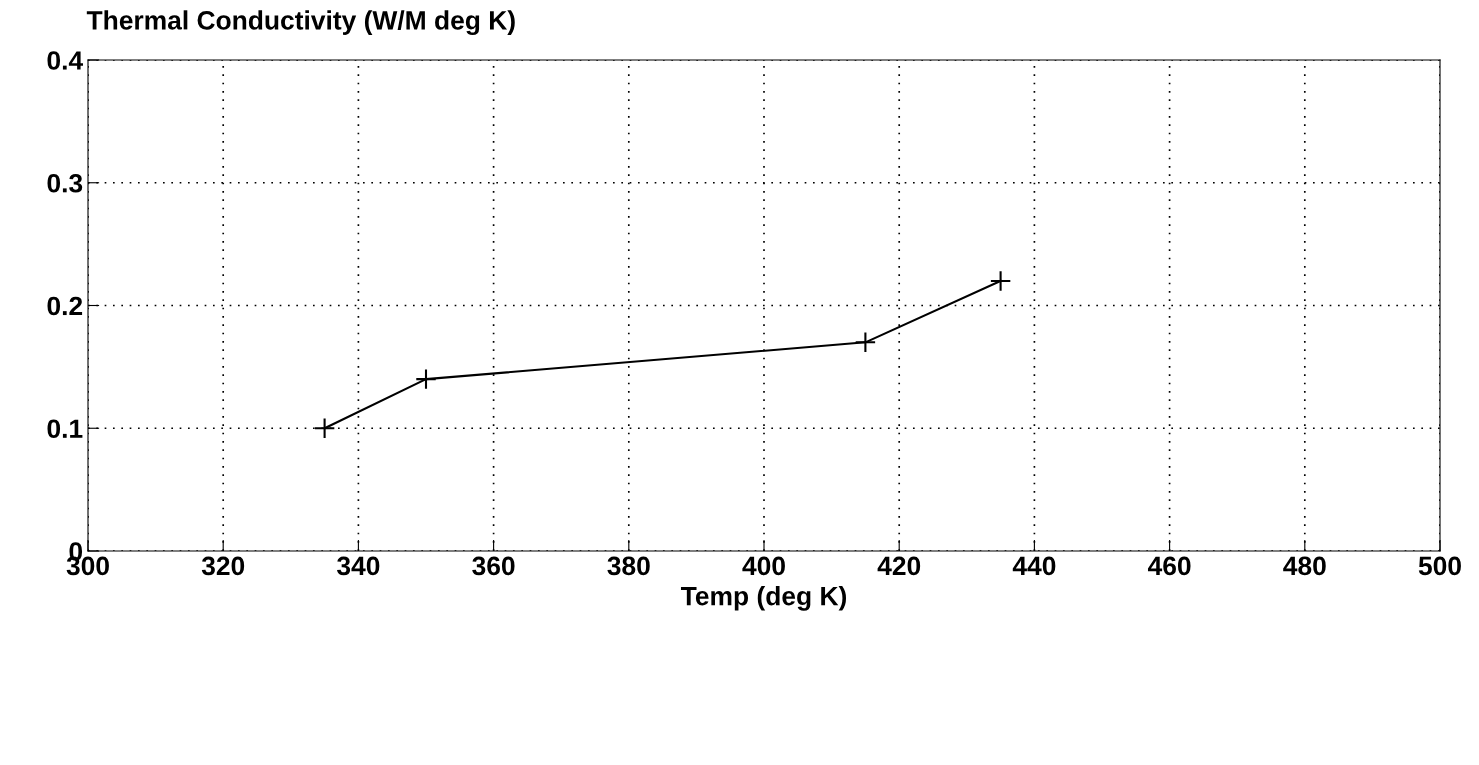  Describe the element at coordinates (628, 566) in the screenshot. I see `x-tick-label: 380` at that location.